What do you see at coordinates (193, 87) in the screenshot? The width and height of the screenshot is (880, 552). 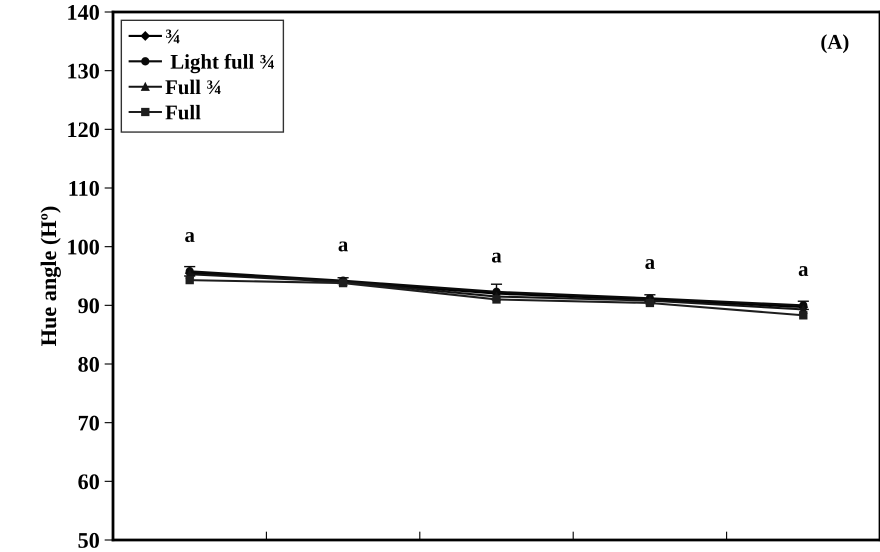 I see `legend-label: Full ¾` at bounding box center [193, 87].